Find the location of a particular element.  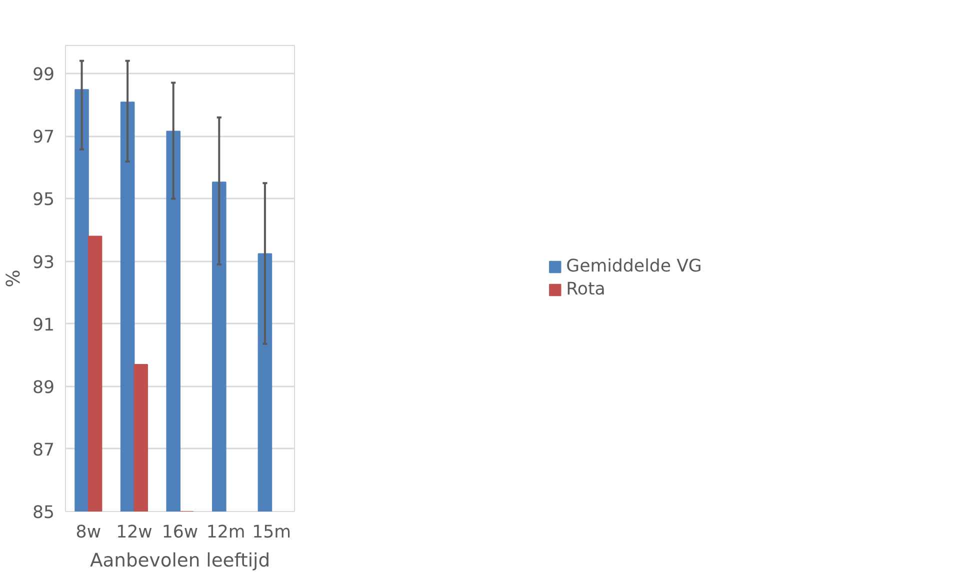

y-tick-label: 93 is located at coordinates (43, 262).